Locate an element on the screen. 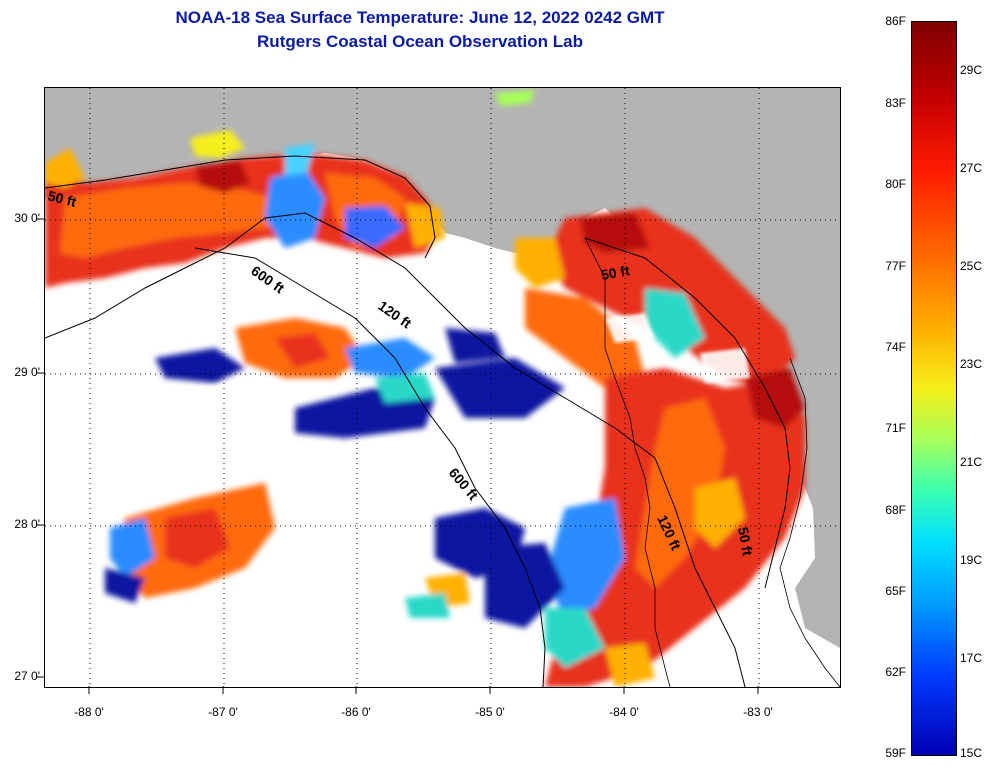  cb-f-65: 65F is located at coordinates (895, 591).